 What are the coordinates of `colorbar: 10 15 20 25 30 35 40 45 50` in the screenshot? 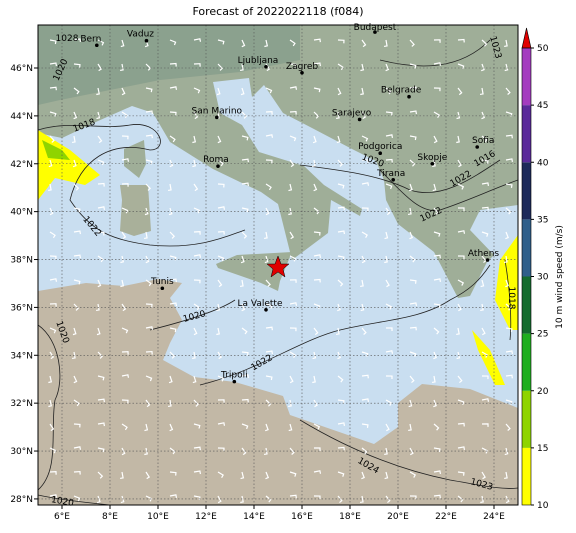 It's located at (535, 269).